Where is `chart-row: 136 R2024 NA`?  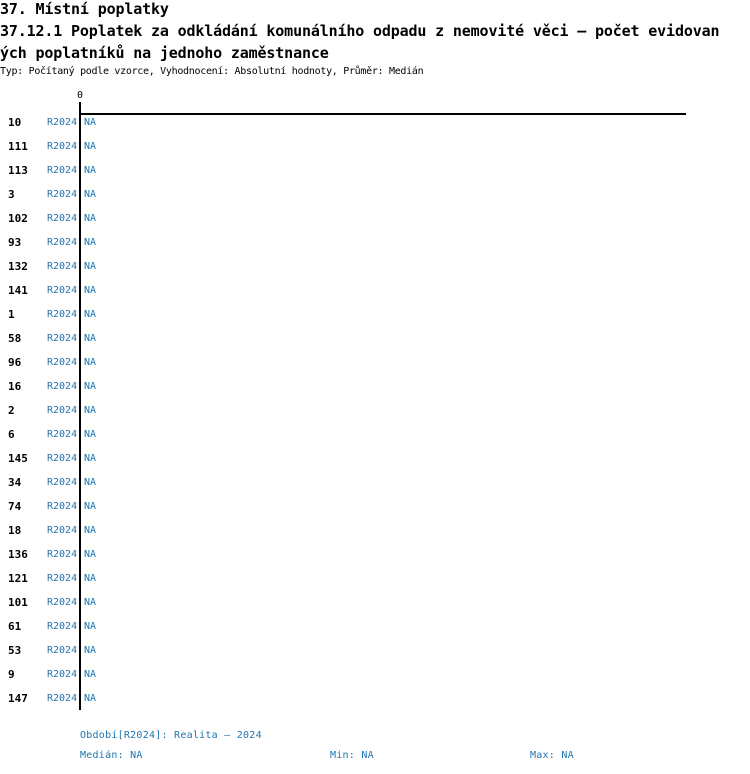 chart-row: 136 R2024 NA is located at coordinates (375, 555).